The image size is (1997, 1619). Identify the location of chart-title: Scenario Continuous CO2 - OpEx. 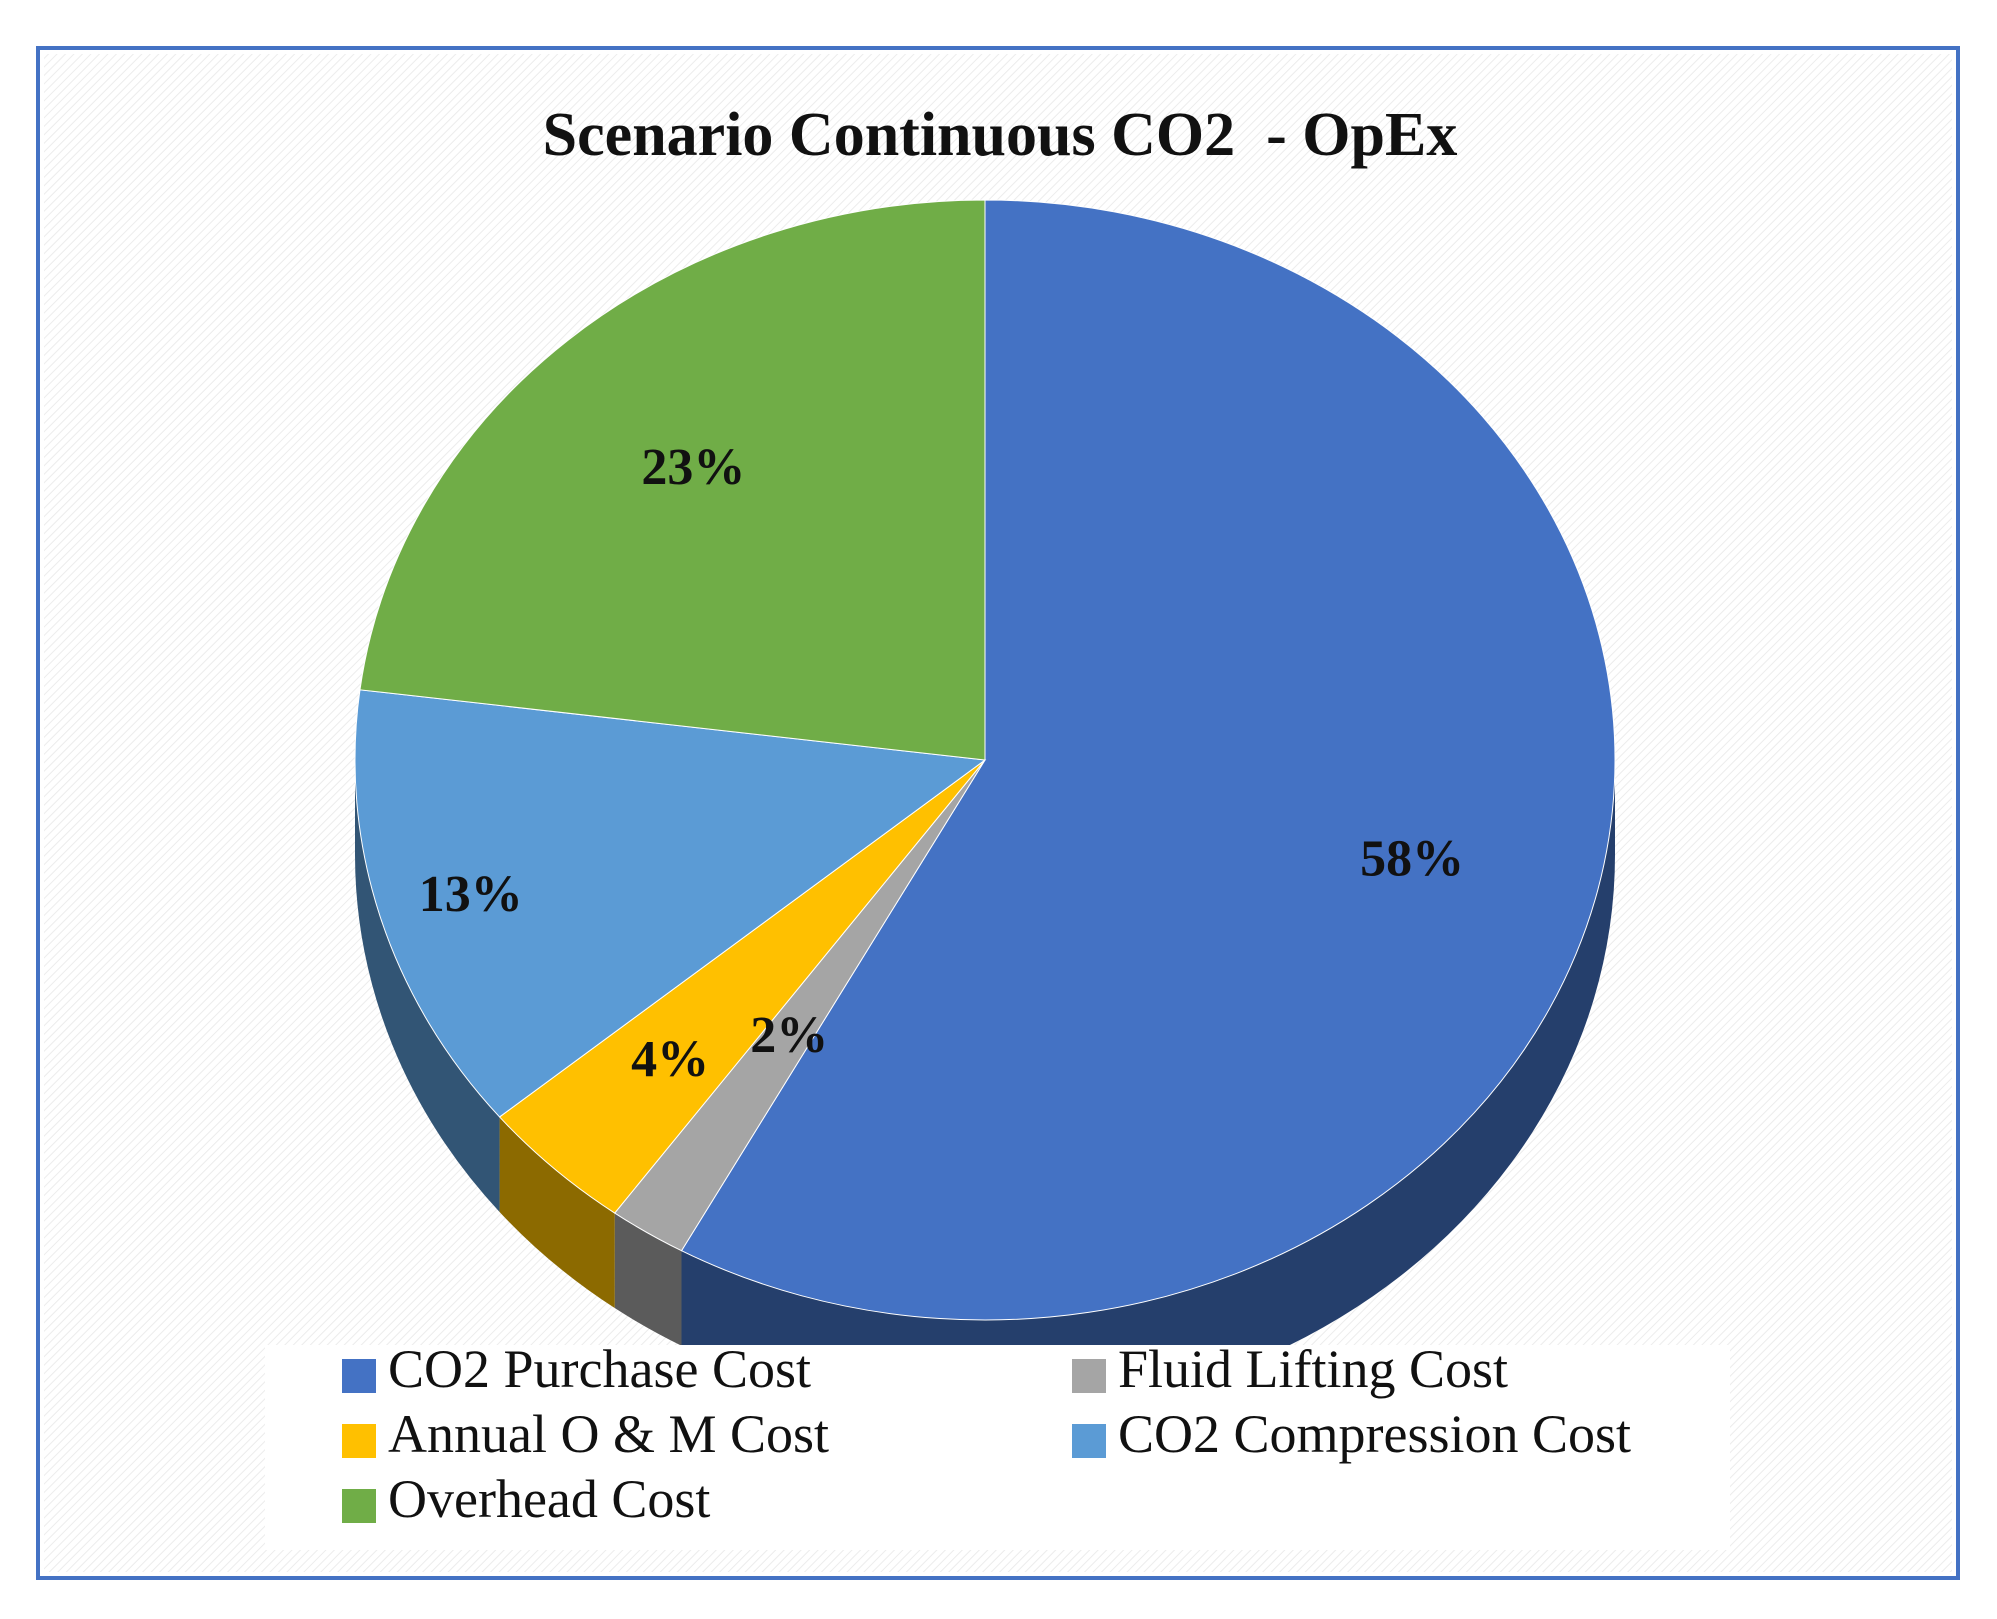
(1000, 135).